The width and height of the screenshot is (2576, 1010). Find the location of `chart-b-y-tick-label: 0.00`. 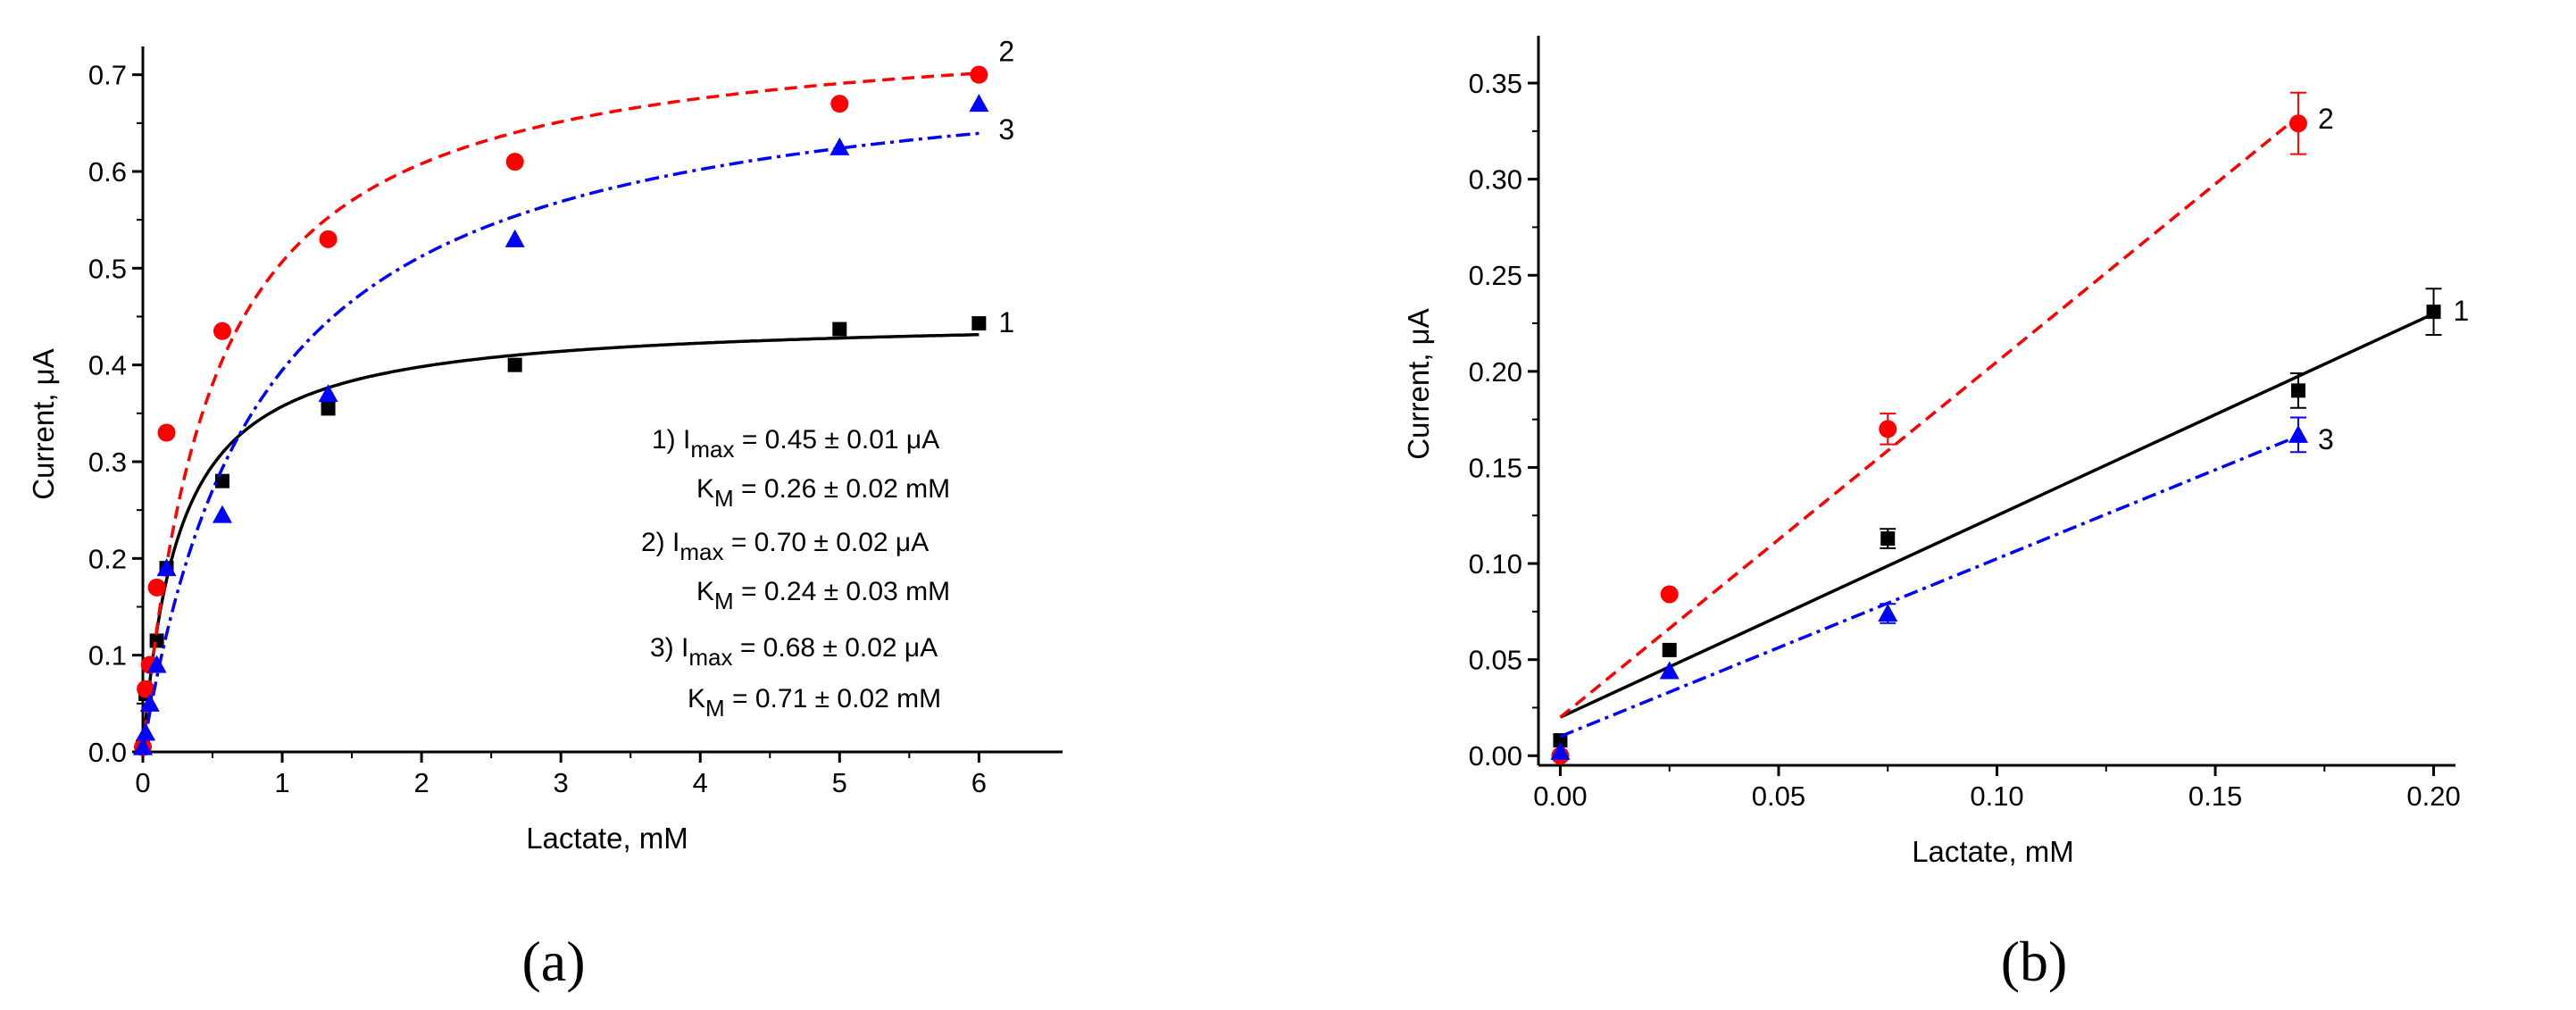

chart-b-y-tick-label: 0.00 is located at coordinates (1495, 756).